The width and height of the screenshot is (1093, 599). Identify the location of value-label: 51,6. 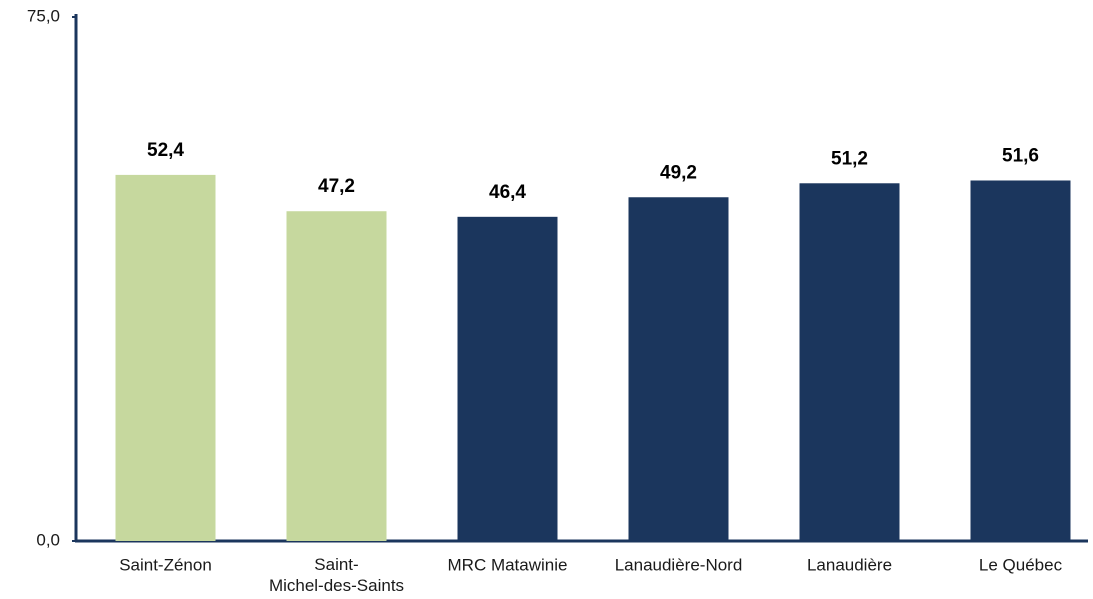
(1020, 156).